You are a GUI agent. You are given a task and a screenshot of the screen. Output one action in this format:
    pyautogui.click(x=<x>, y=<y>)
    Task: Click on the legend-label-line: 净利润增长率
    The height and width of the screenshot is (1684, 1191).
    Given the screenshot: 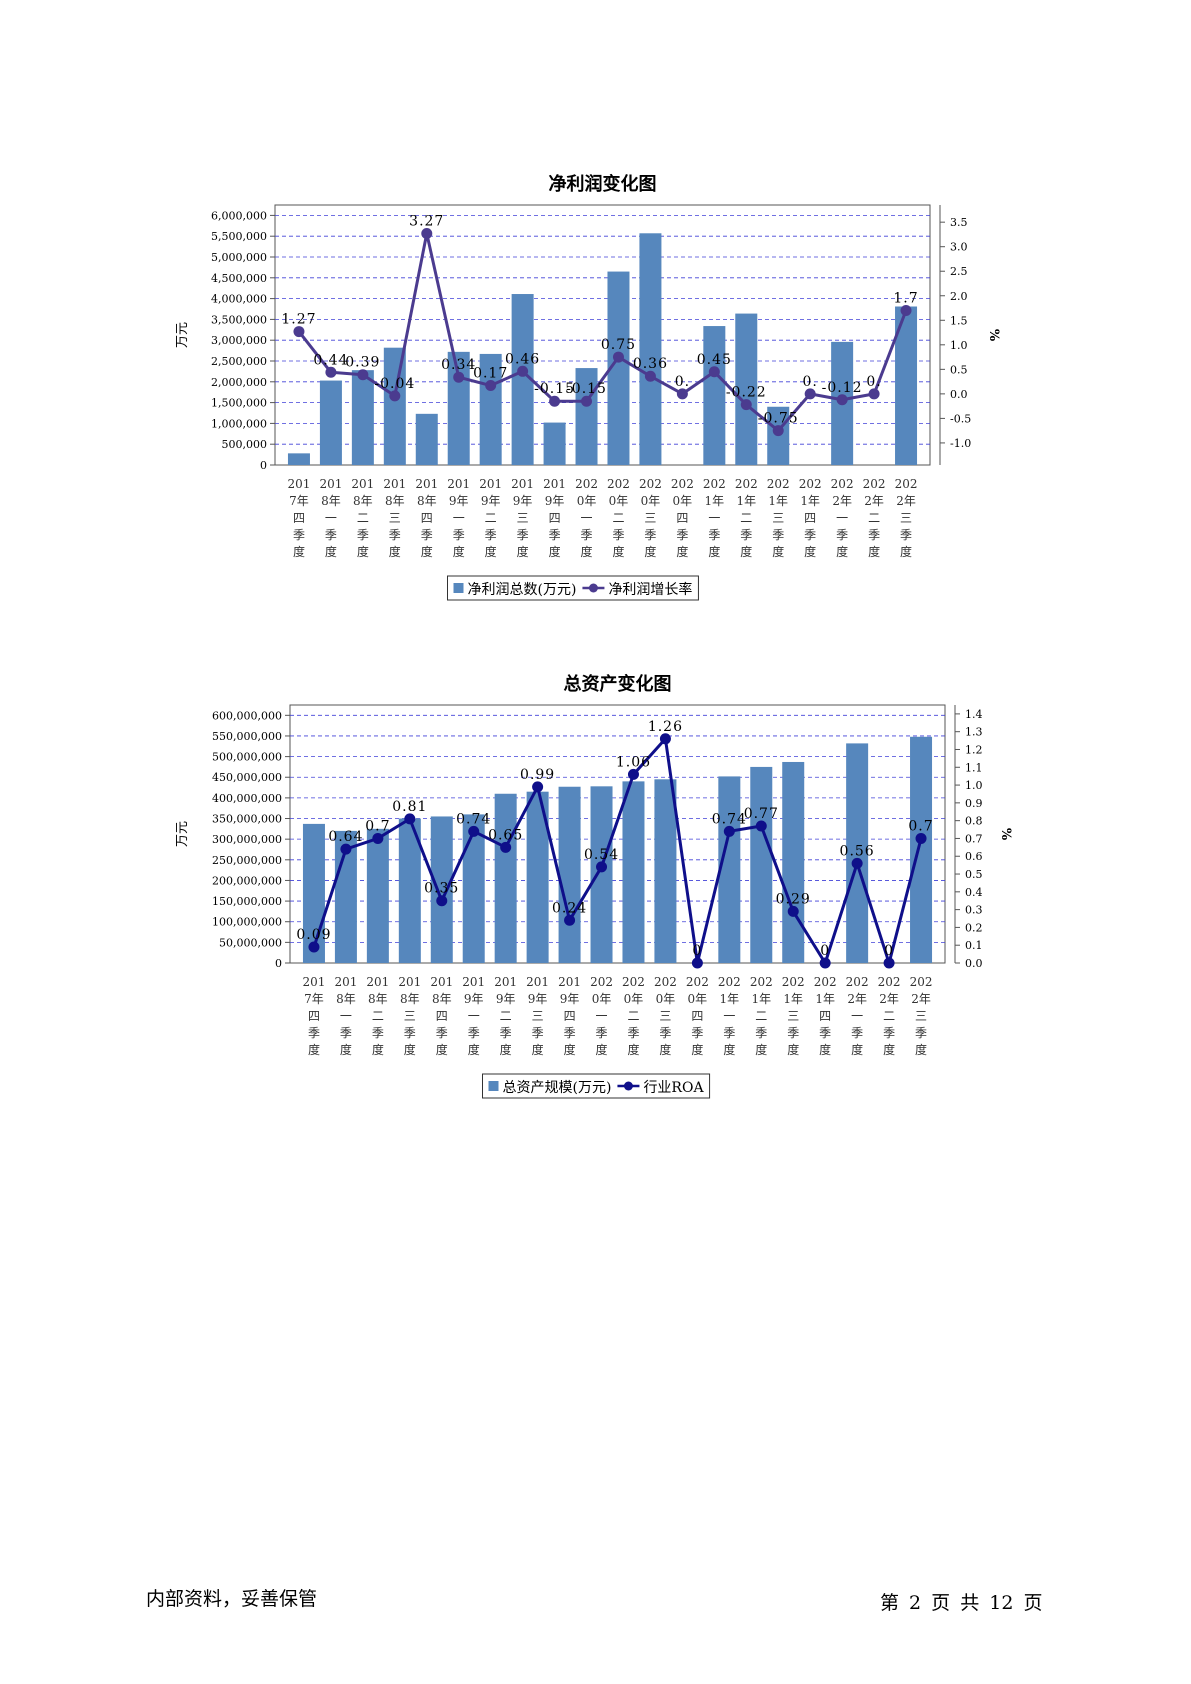 What is the action you would take?
    pyautogui.click(x=650, y=589)
    